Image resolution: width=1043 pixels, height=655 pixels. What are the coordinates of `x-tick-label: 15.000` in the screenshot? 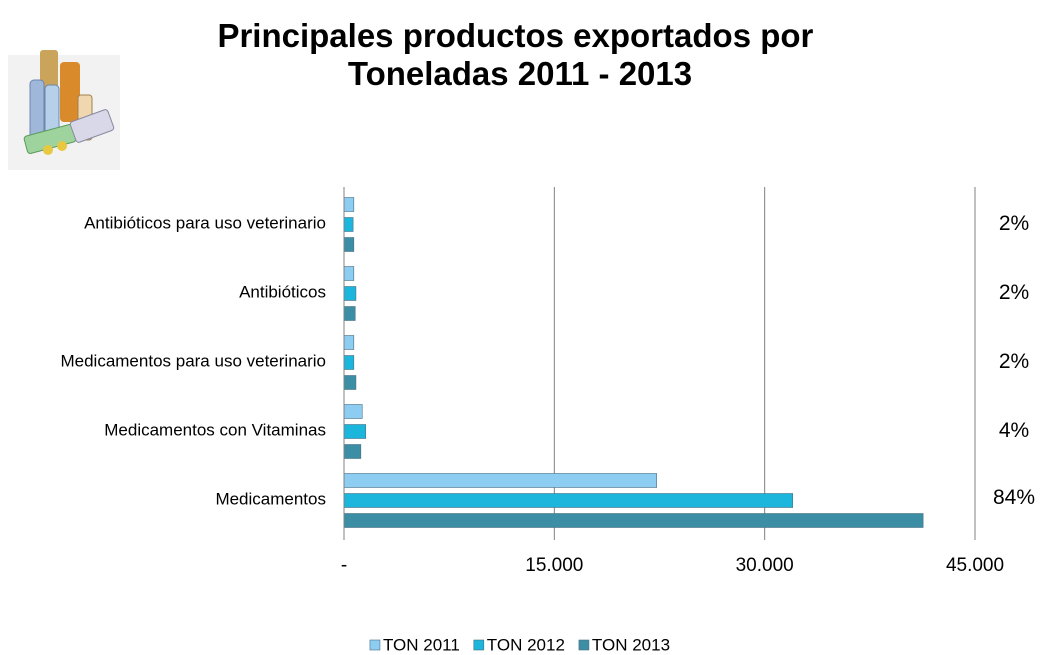 It's located at (554, 565).